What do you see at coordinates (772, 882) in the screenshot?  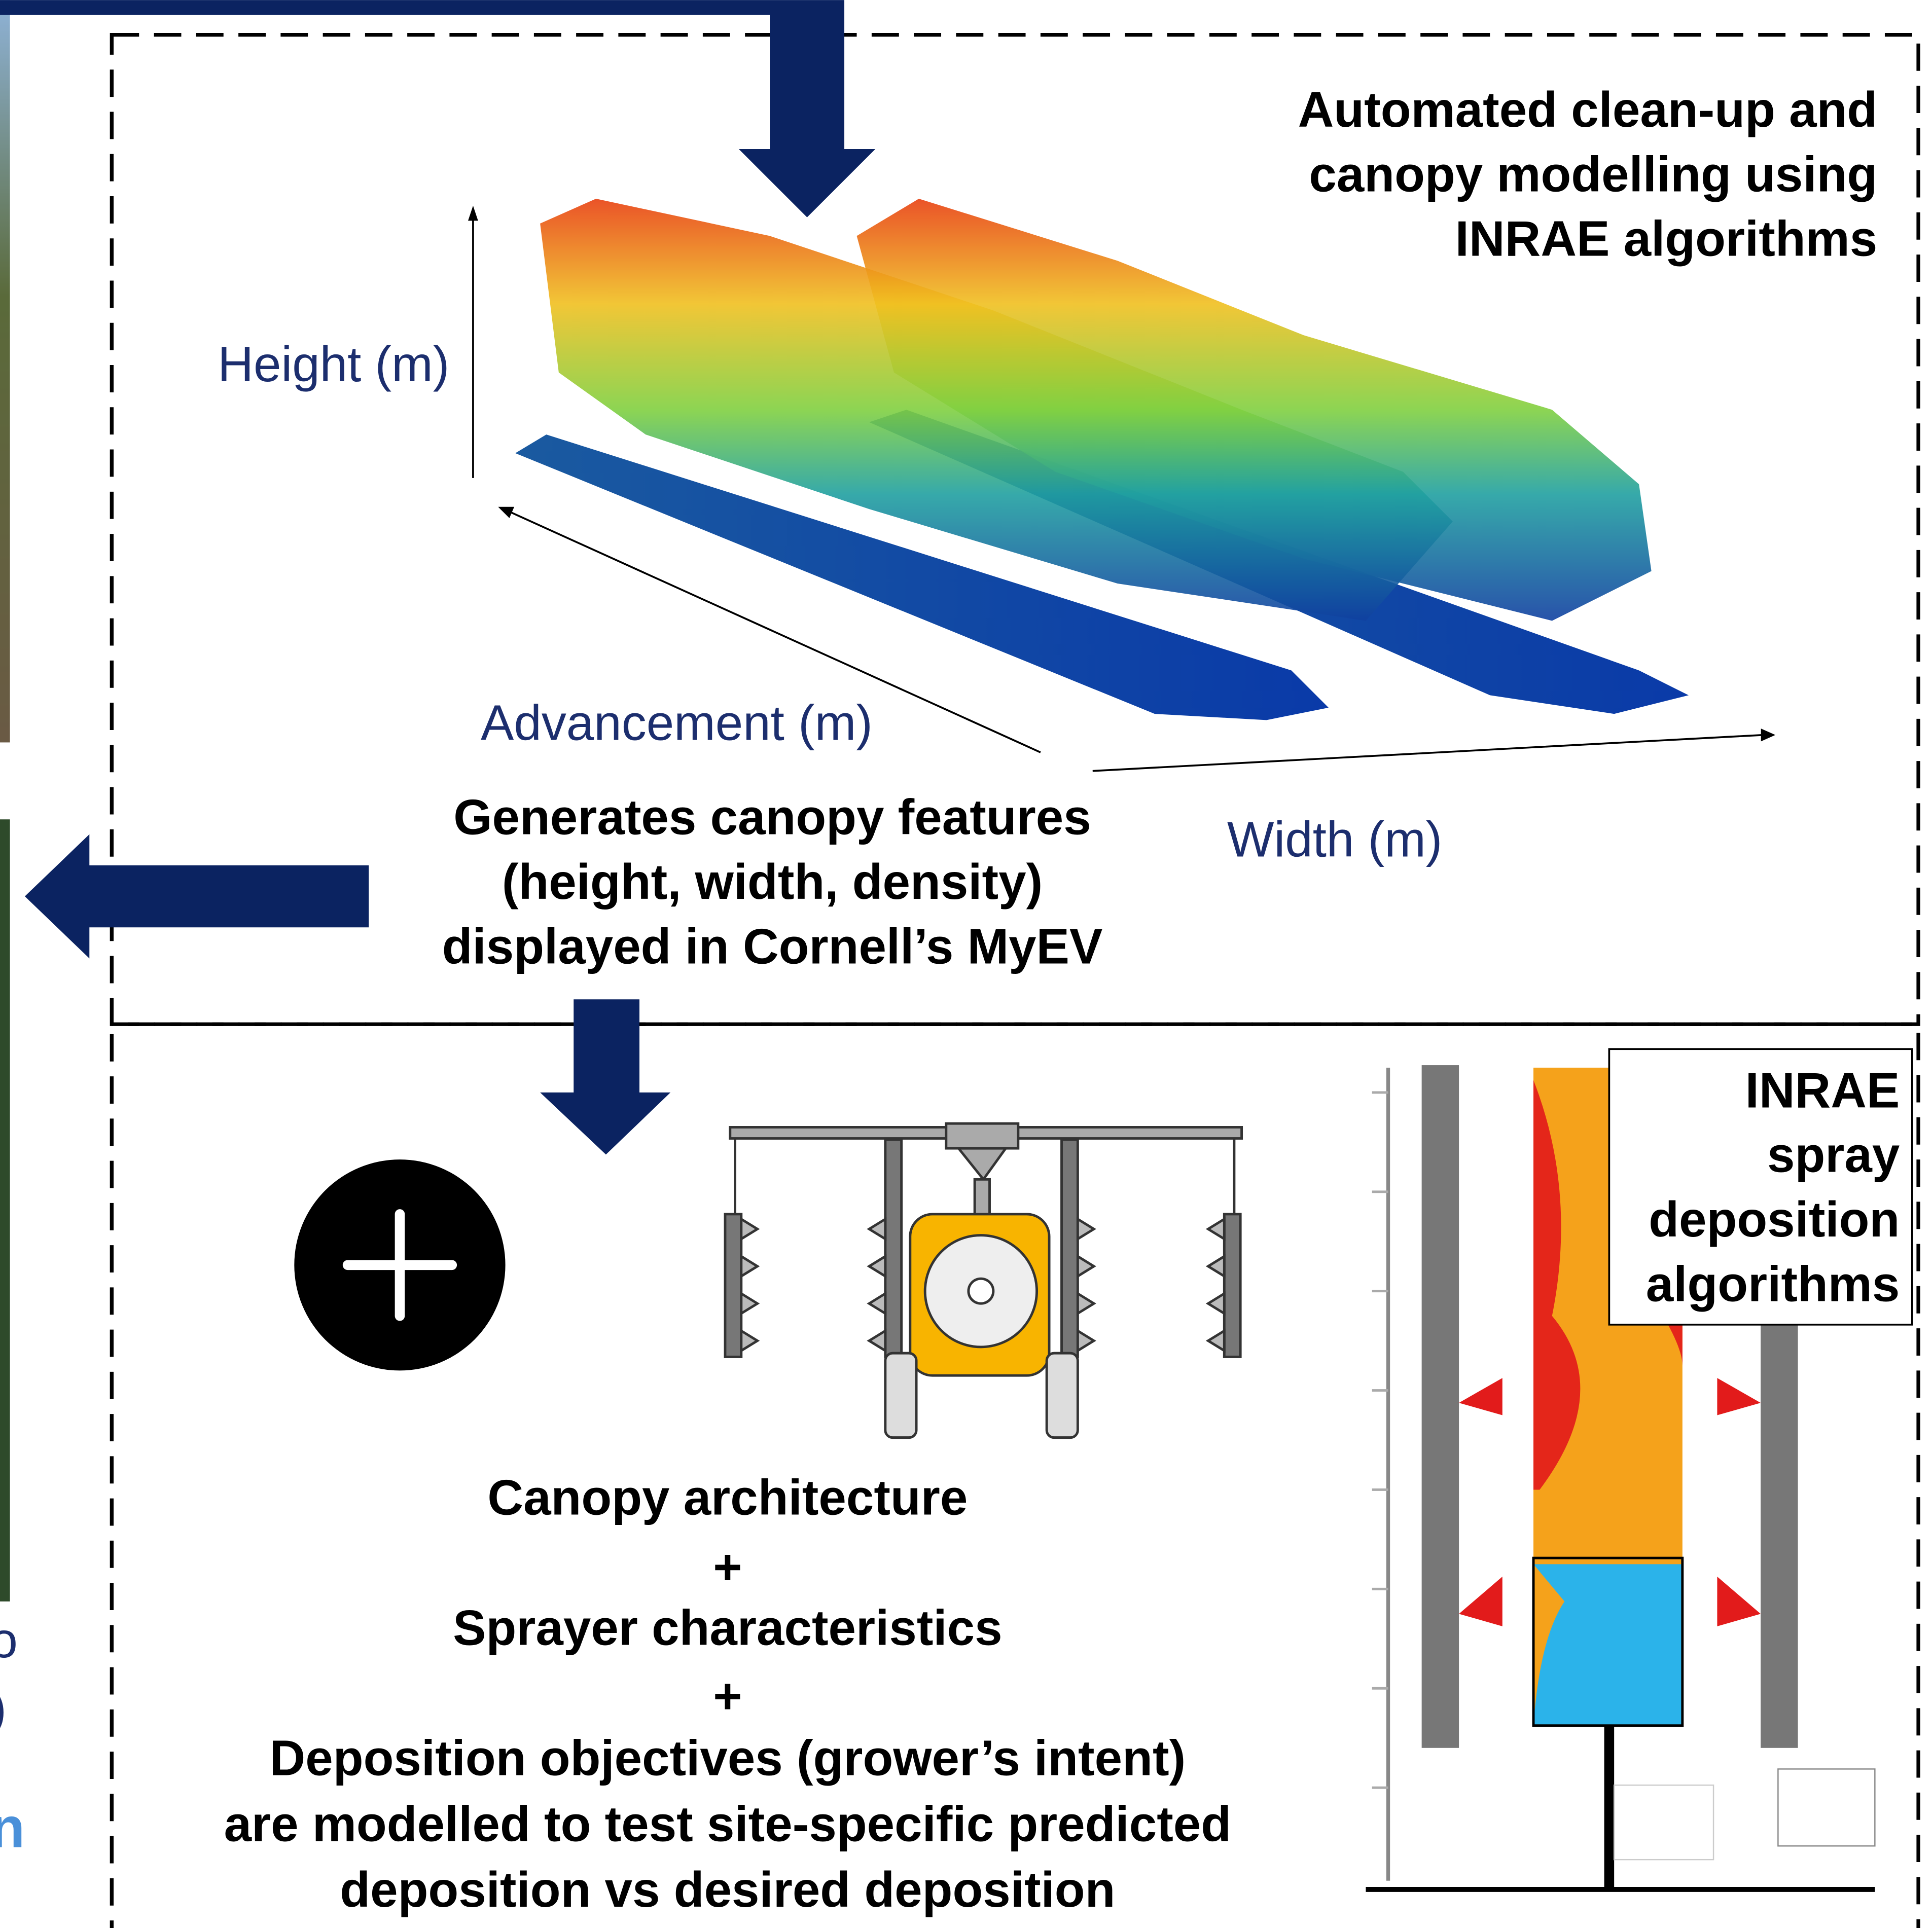 I see `features-text: (height, width, density)` at bounding box center [772, 882].